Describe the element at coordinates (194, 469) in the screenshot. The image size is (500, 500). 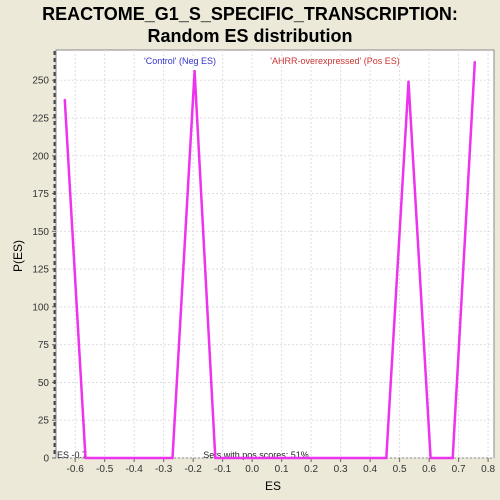
I see `x-tick-label: -0.2` at that location.